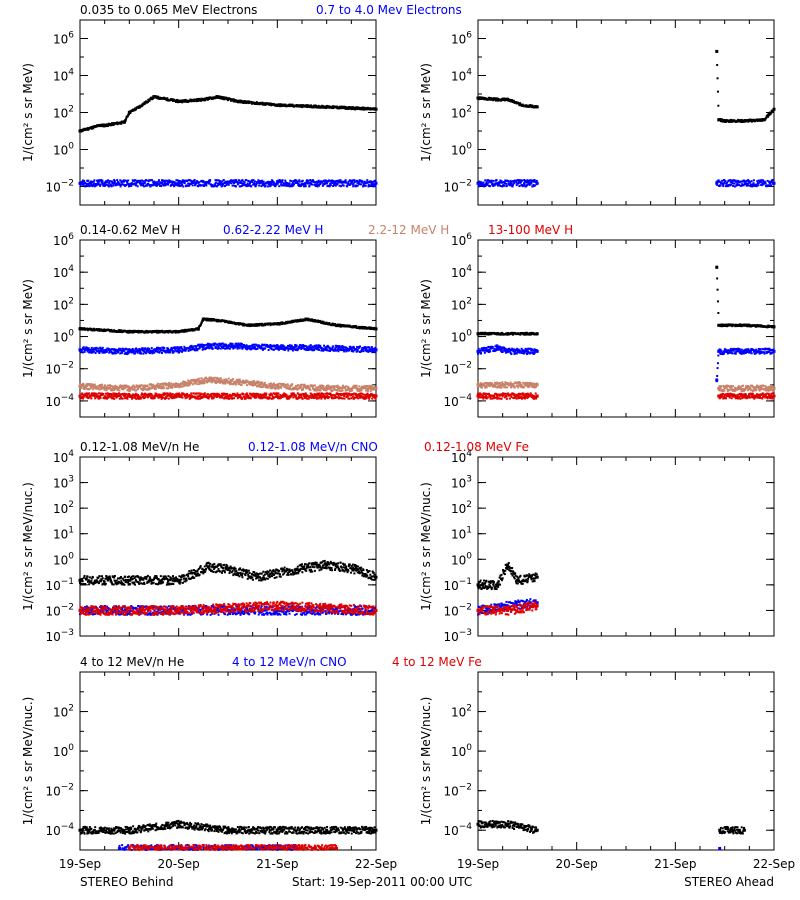 The height and width of the screenshot is (900, 800). Describe the element at coordinates (228, 114) in the screenshot. I see `series-dots` at that location.